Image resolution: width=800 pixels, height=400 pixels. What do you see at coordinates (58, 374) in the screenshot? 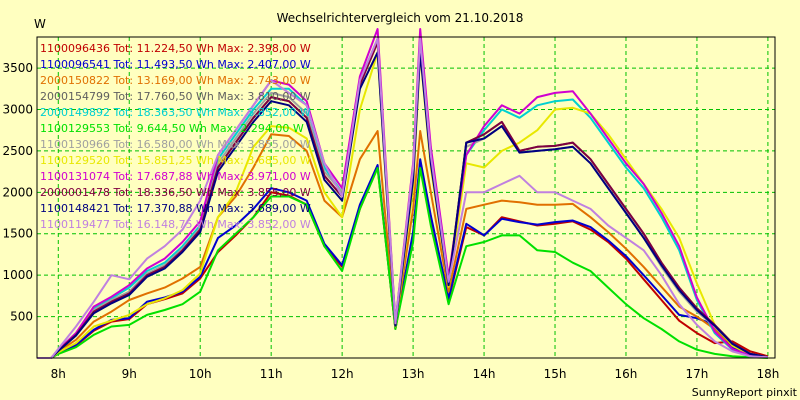
I see `x-tick-label: 8h` at bounding box center [58, 374].